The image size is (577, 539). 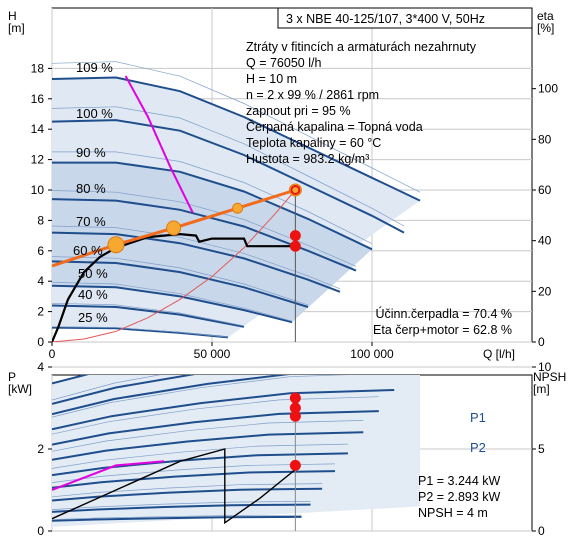 I want to click on npsh-ytick-label: 10, so click(x=545, y=367).